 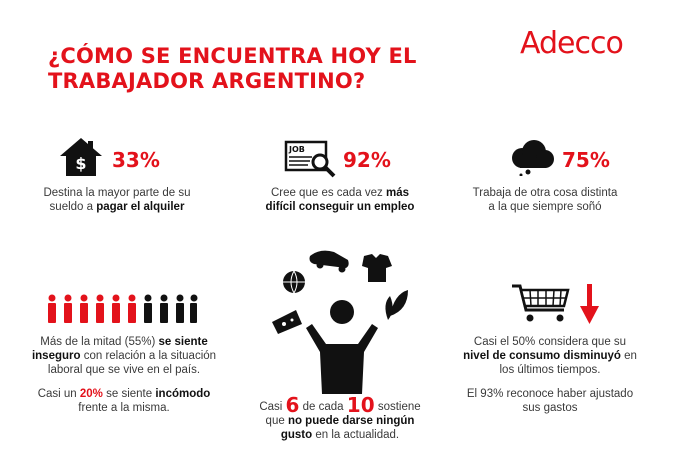 What do you see at coordinates (572, 43) in the screenshot?
I see `adecco-logo: Adecco` at bounding box center [572, 43].